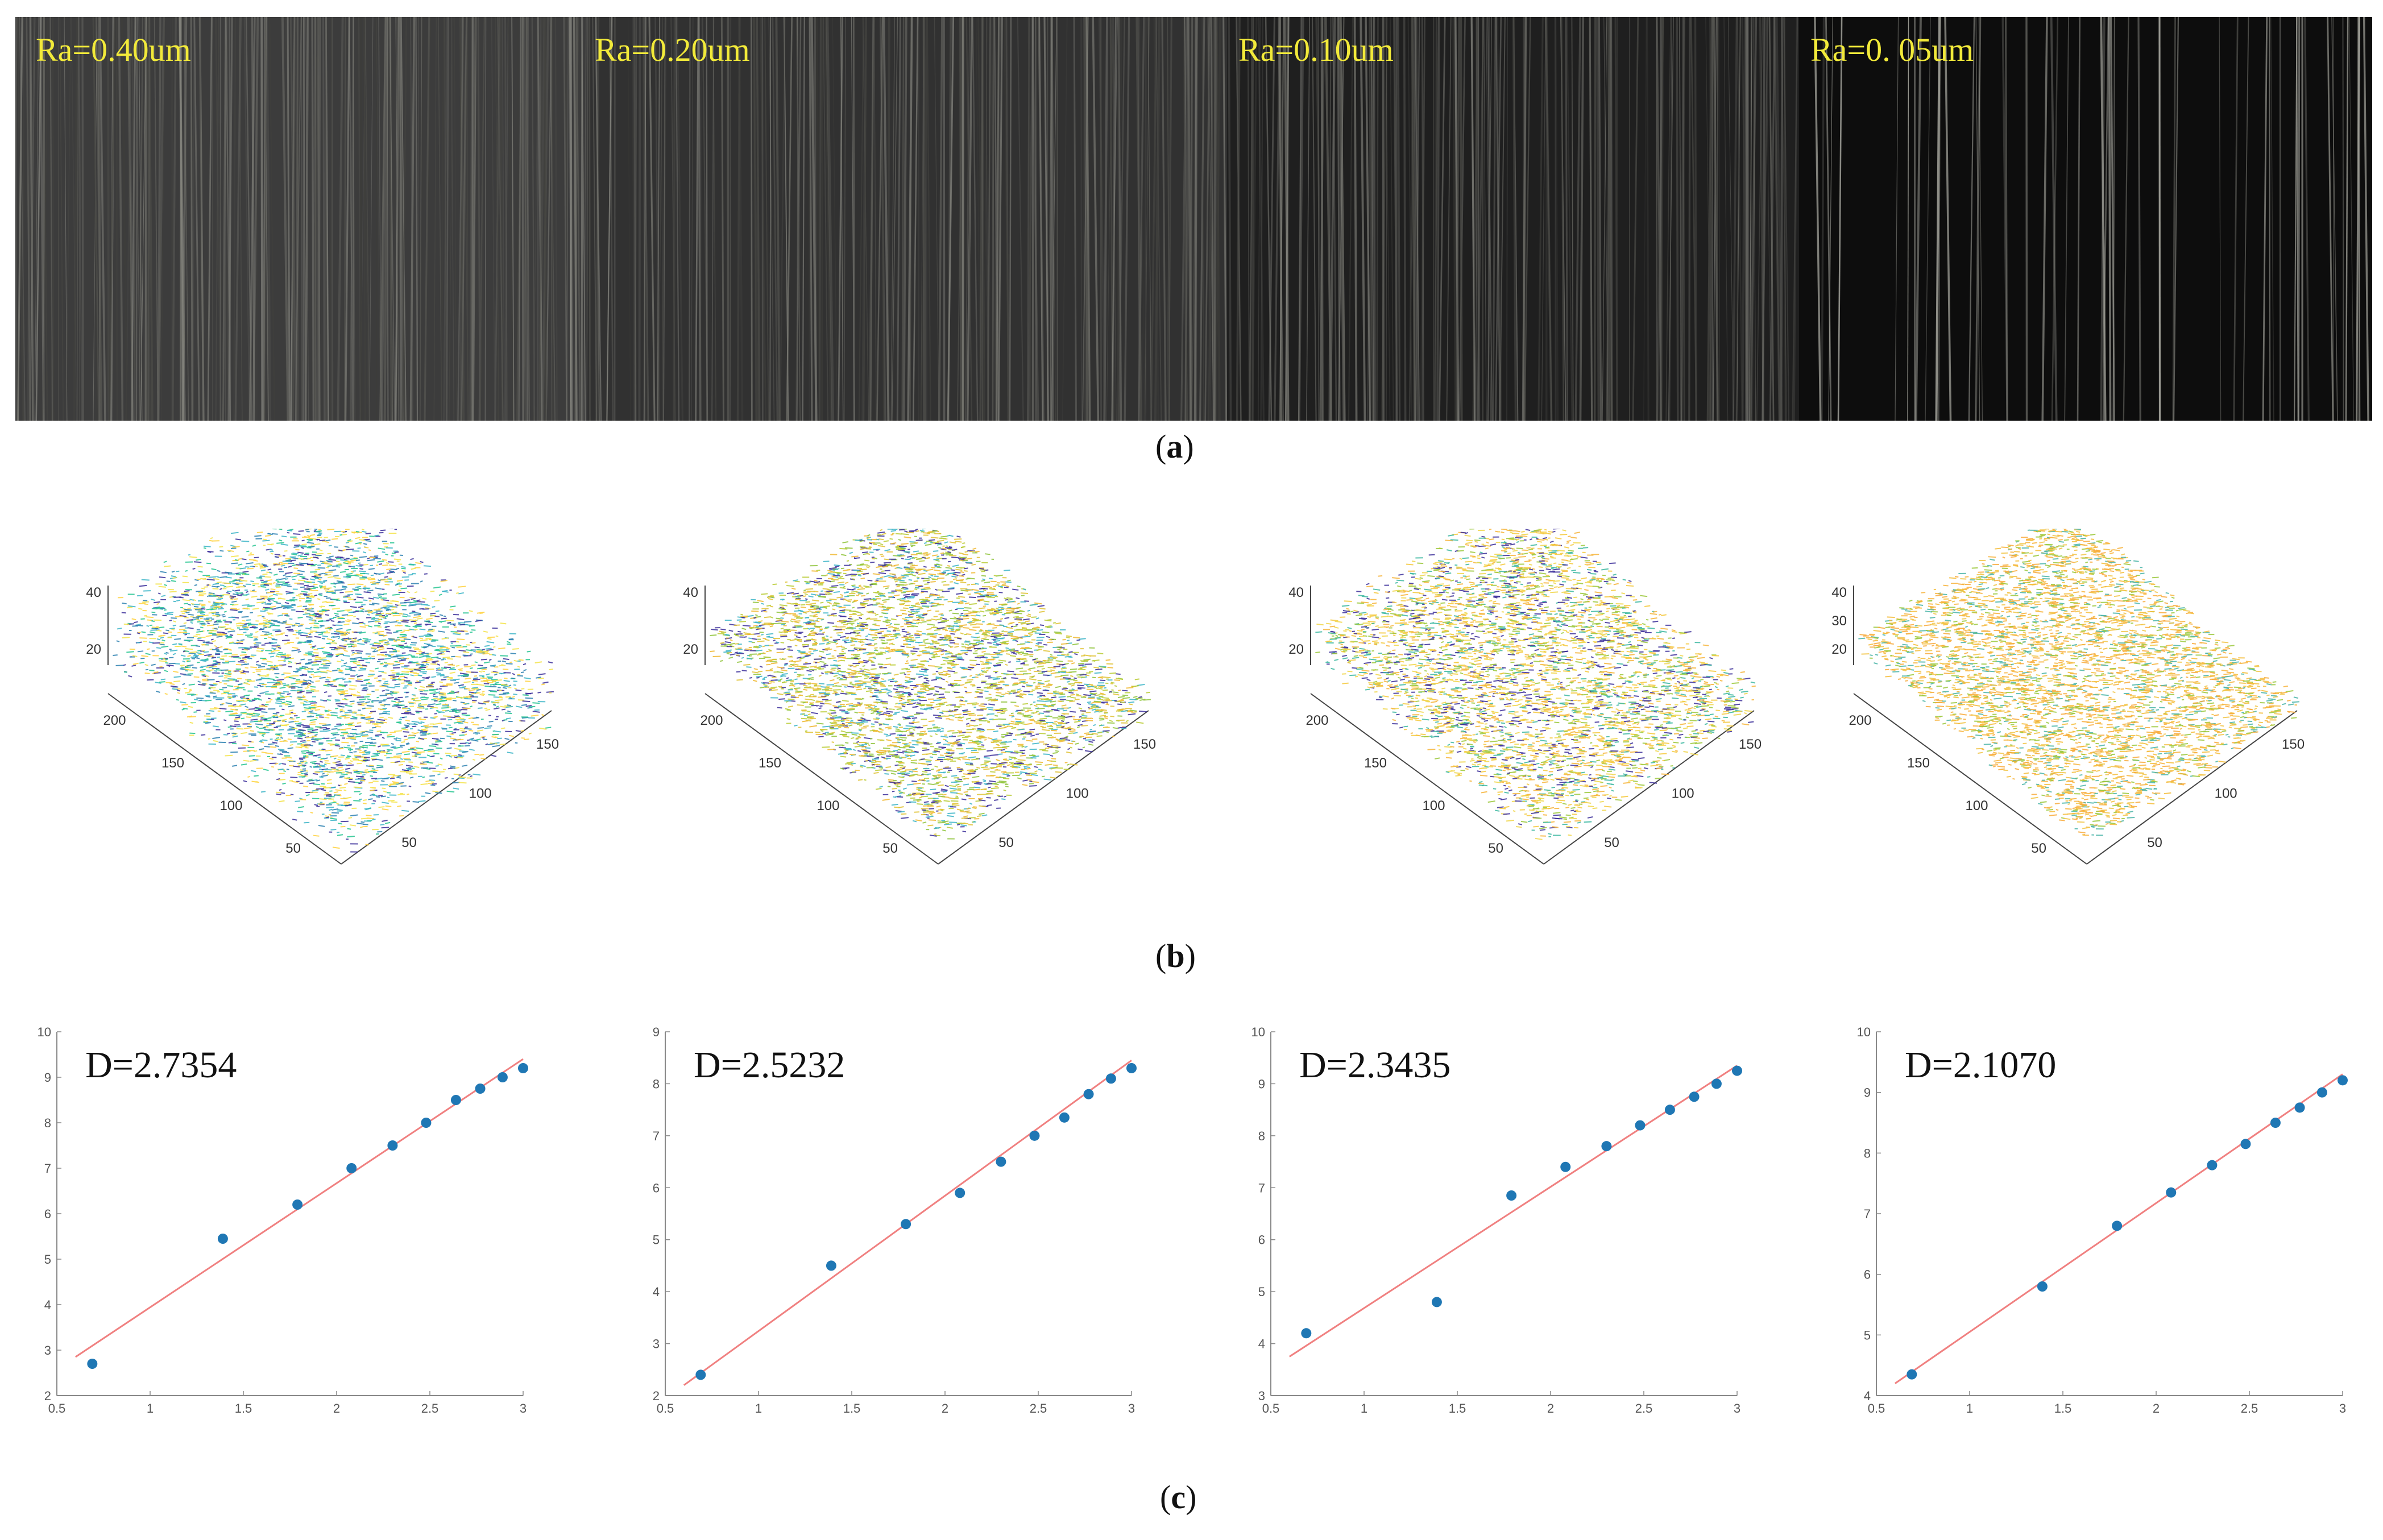 This screenshot has height=1540, width=2383. What do you see at coordinates (47, 1396) in the screenshot?
I see `y-tick-label: 2` at bounding box center [47, 1396].